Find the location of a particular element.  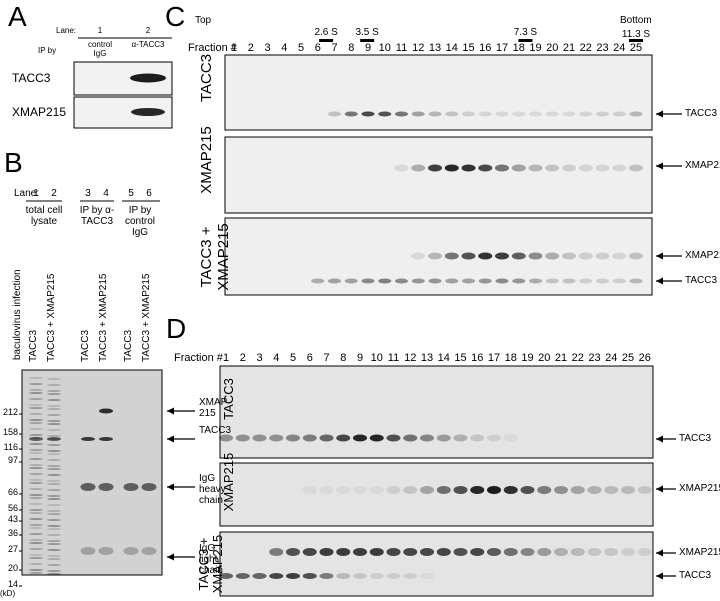

marker-label: 27 is located at coordinates (12, 549).